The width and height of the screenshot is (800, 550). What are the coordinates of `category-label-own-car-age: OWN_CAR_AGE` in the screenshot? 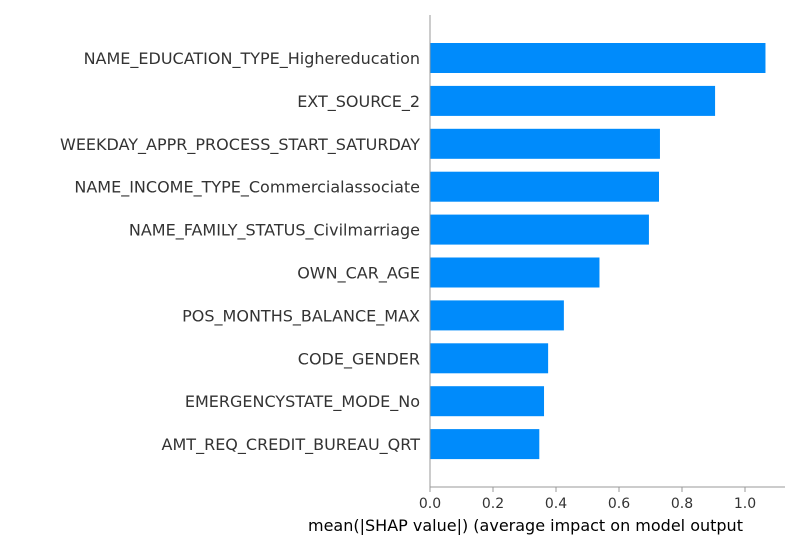 It's located at (358, 274).